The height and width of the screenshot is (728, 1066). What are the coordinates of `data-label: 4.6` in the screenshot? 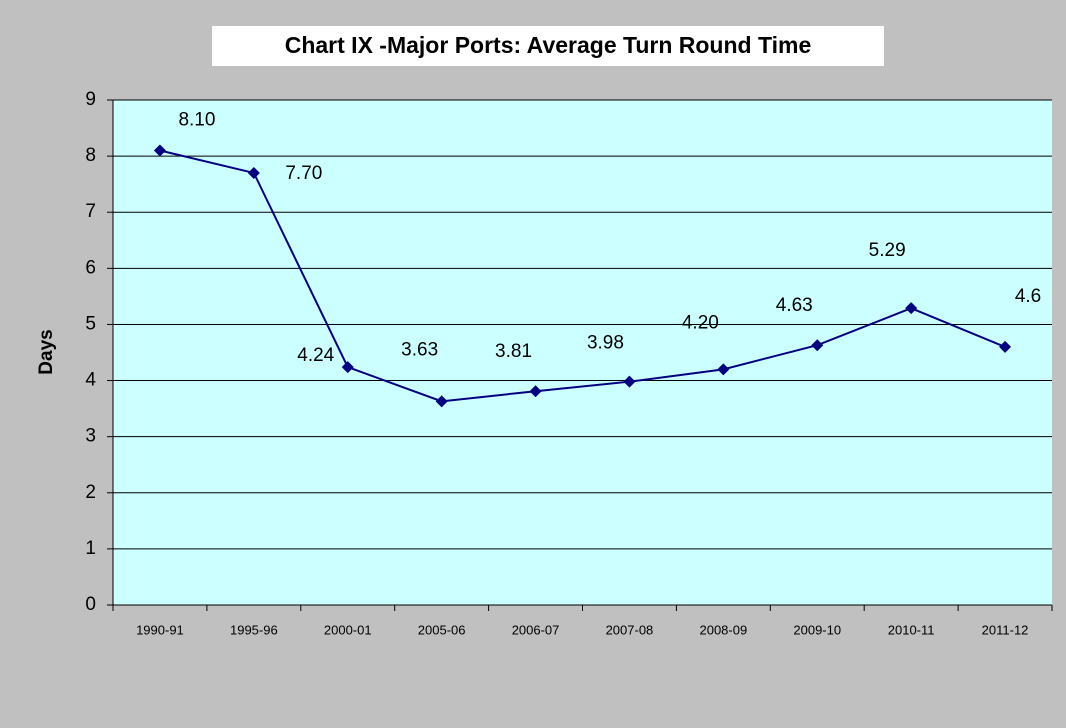 It's located at (1028, 296).